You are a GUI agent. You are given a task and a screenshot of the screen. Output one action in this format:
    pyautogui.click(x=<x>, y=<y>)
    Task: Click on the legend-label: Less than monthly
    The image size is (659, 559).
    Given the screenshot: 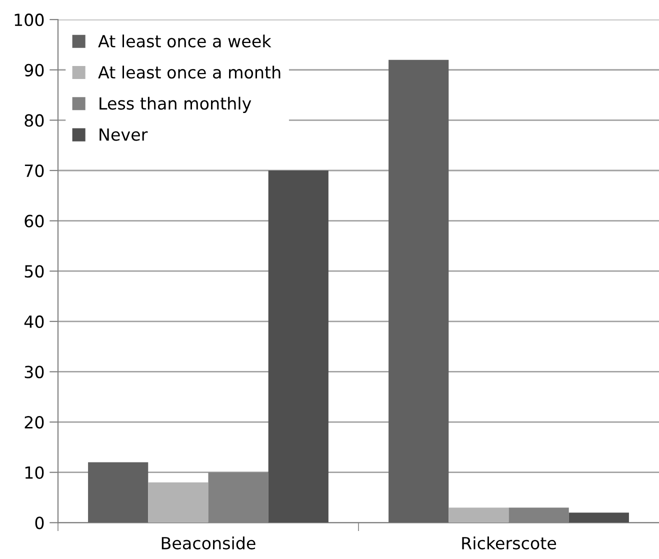 What is the action you would take?
    pyautogui.click(x=176, y=104)
    